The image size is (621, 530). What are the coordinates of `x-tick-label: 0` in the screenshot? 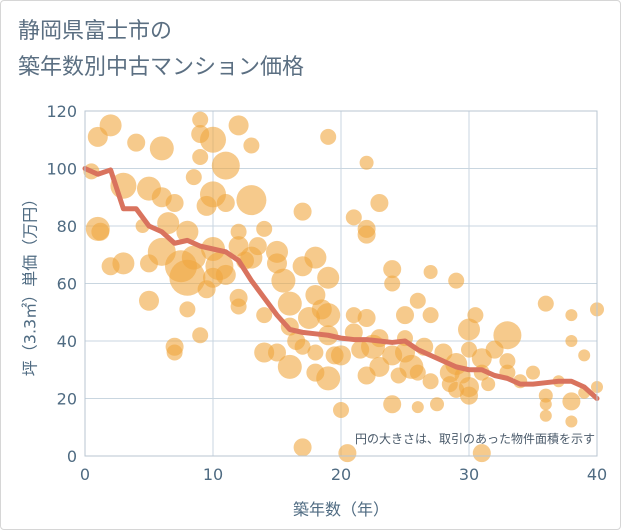 It's located at (85, 474).